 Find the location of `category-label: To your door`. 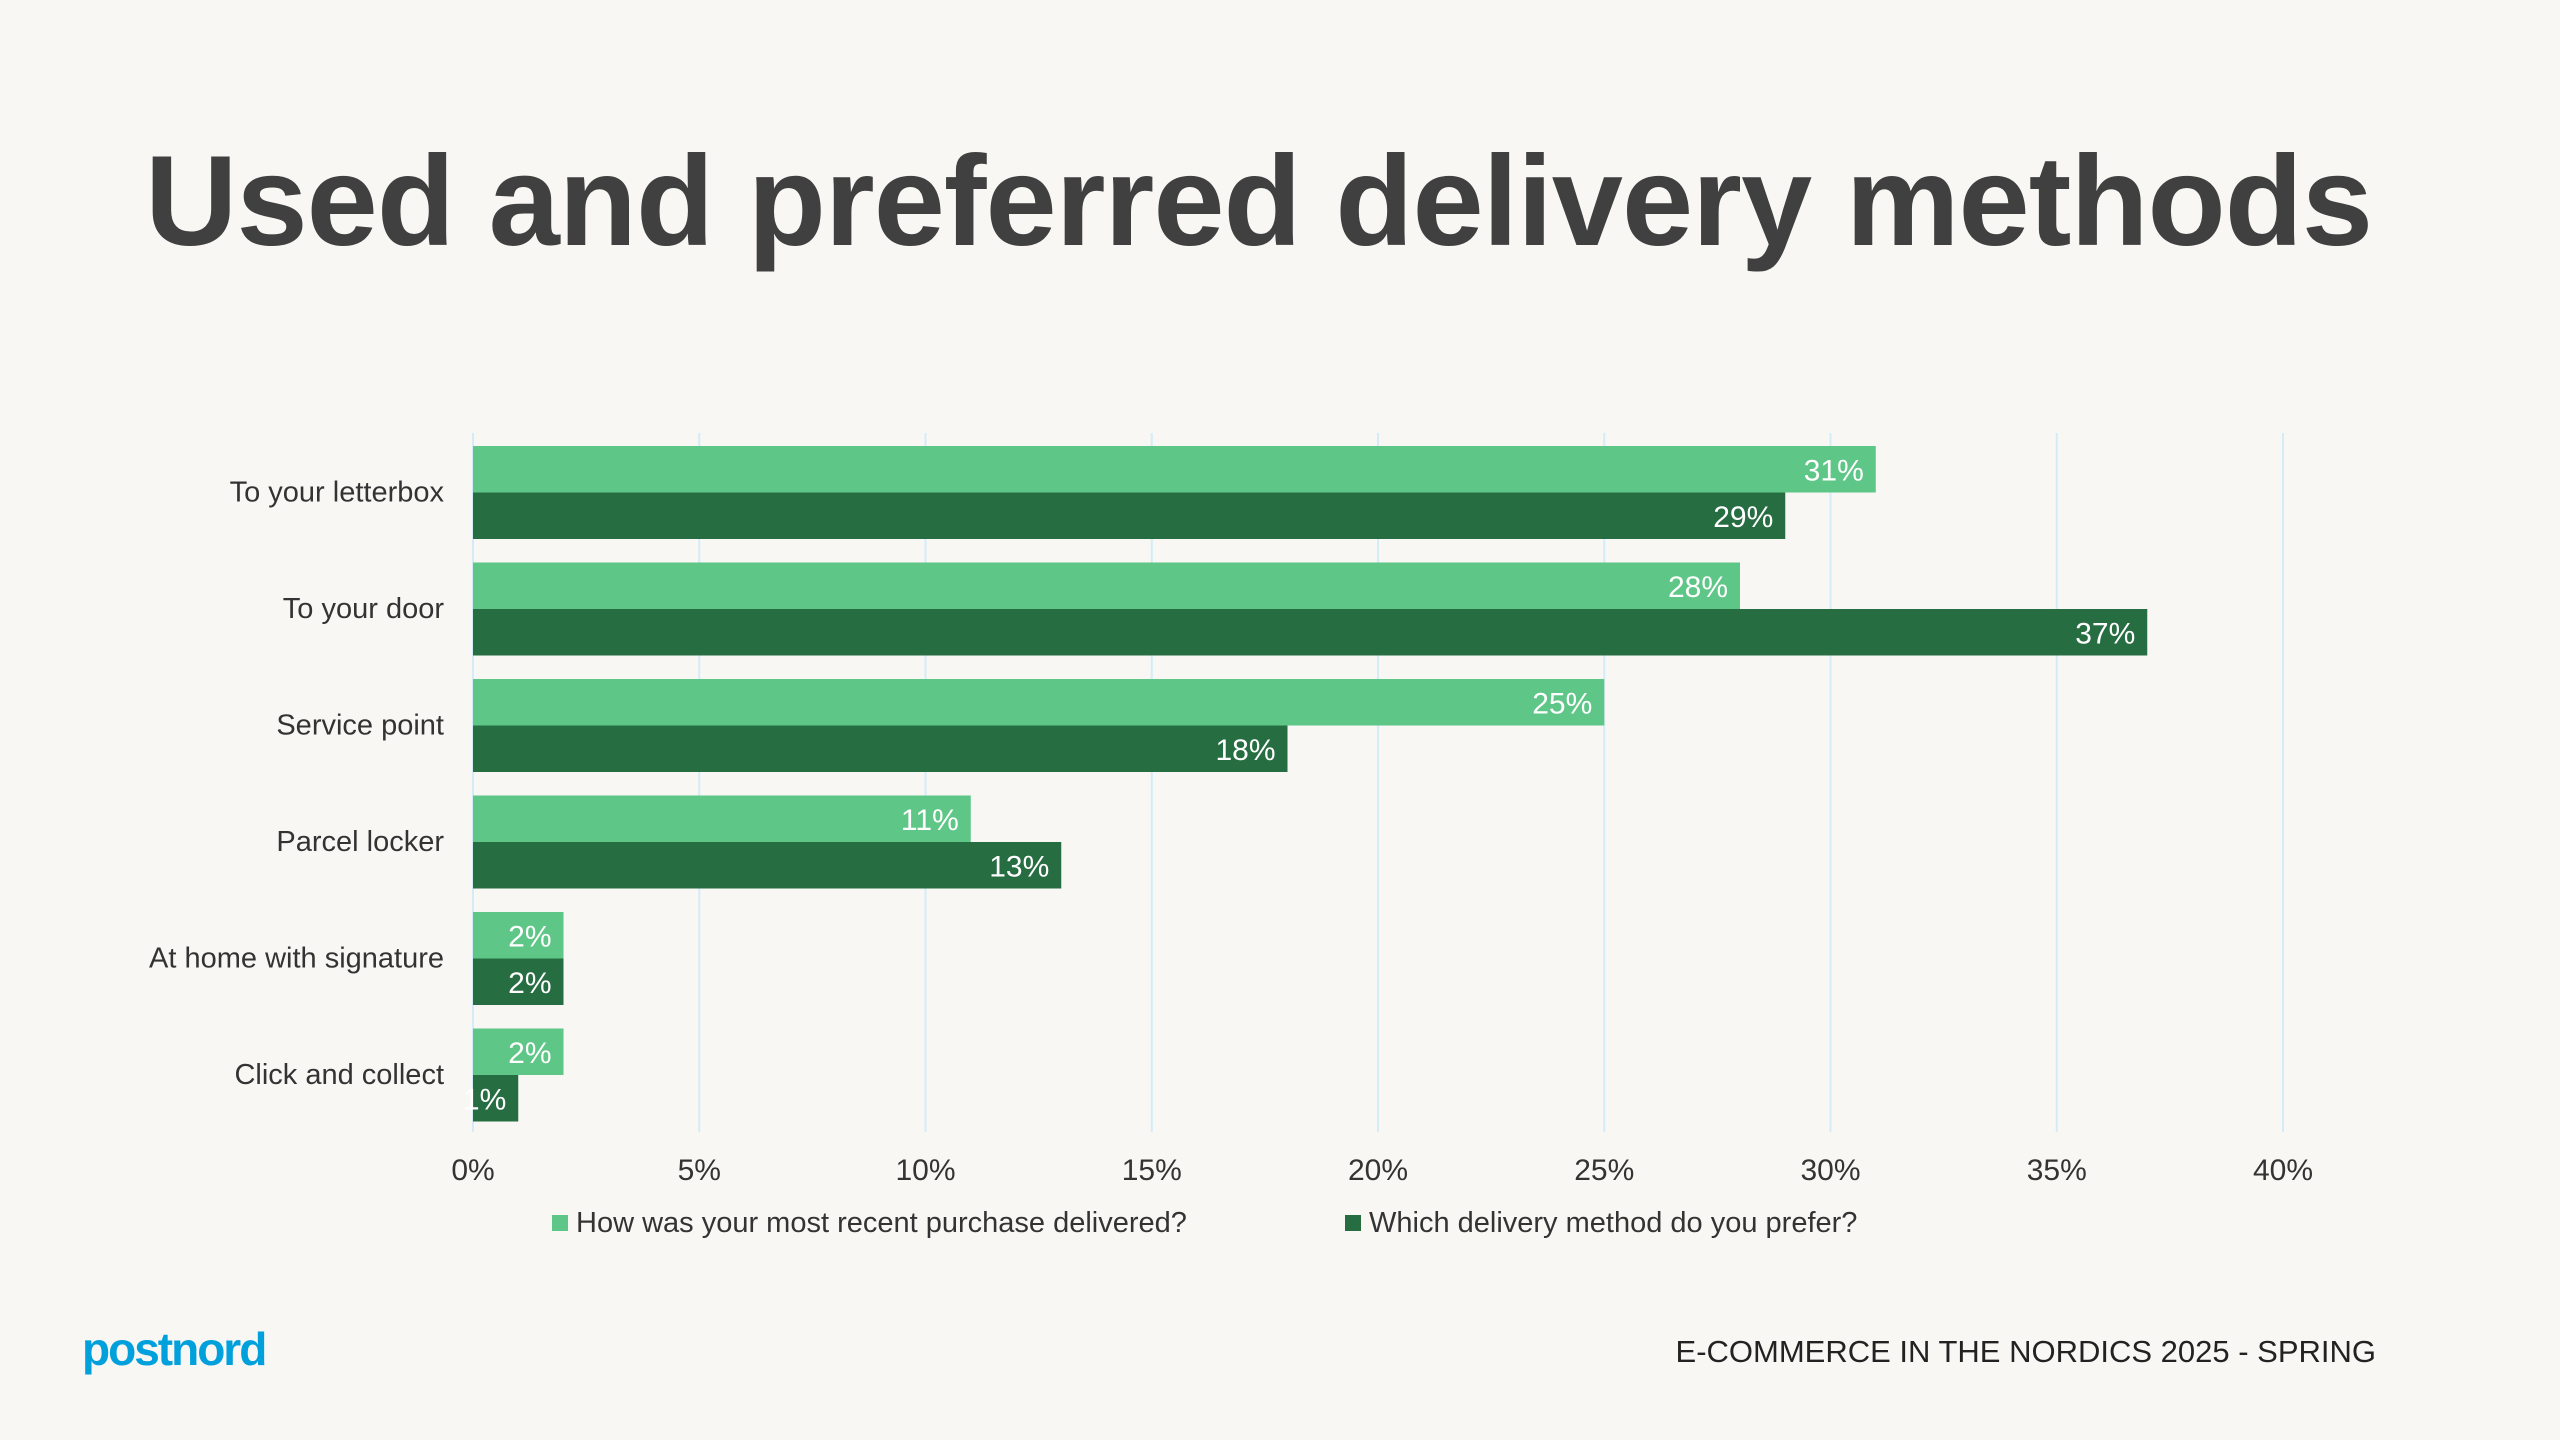

category-label: To your door is located at coordinates (364, 609).